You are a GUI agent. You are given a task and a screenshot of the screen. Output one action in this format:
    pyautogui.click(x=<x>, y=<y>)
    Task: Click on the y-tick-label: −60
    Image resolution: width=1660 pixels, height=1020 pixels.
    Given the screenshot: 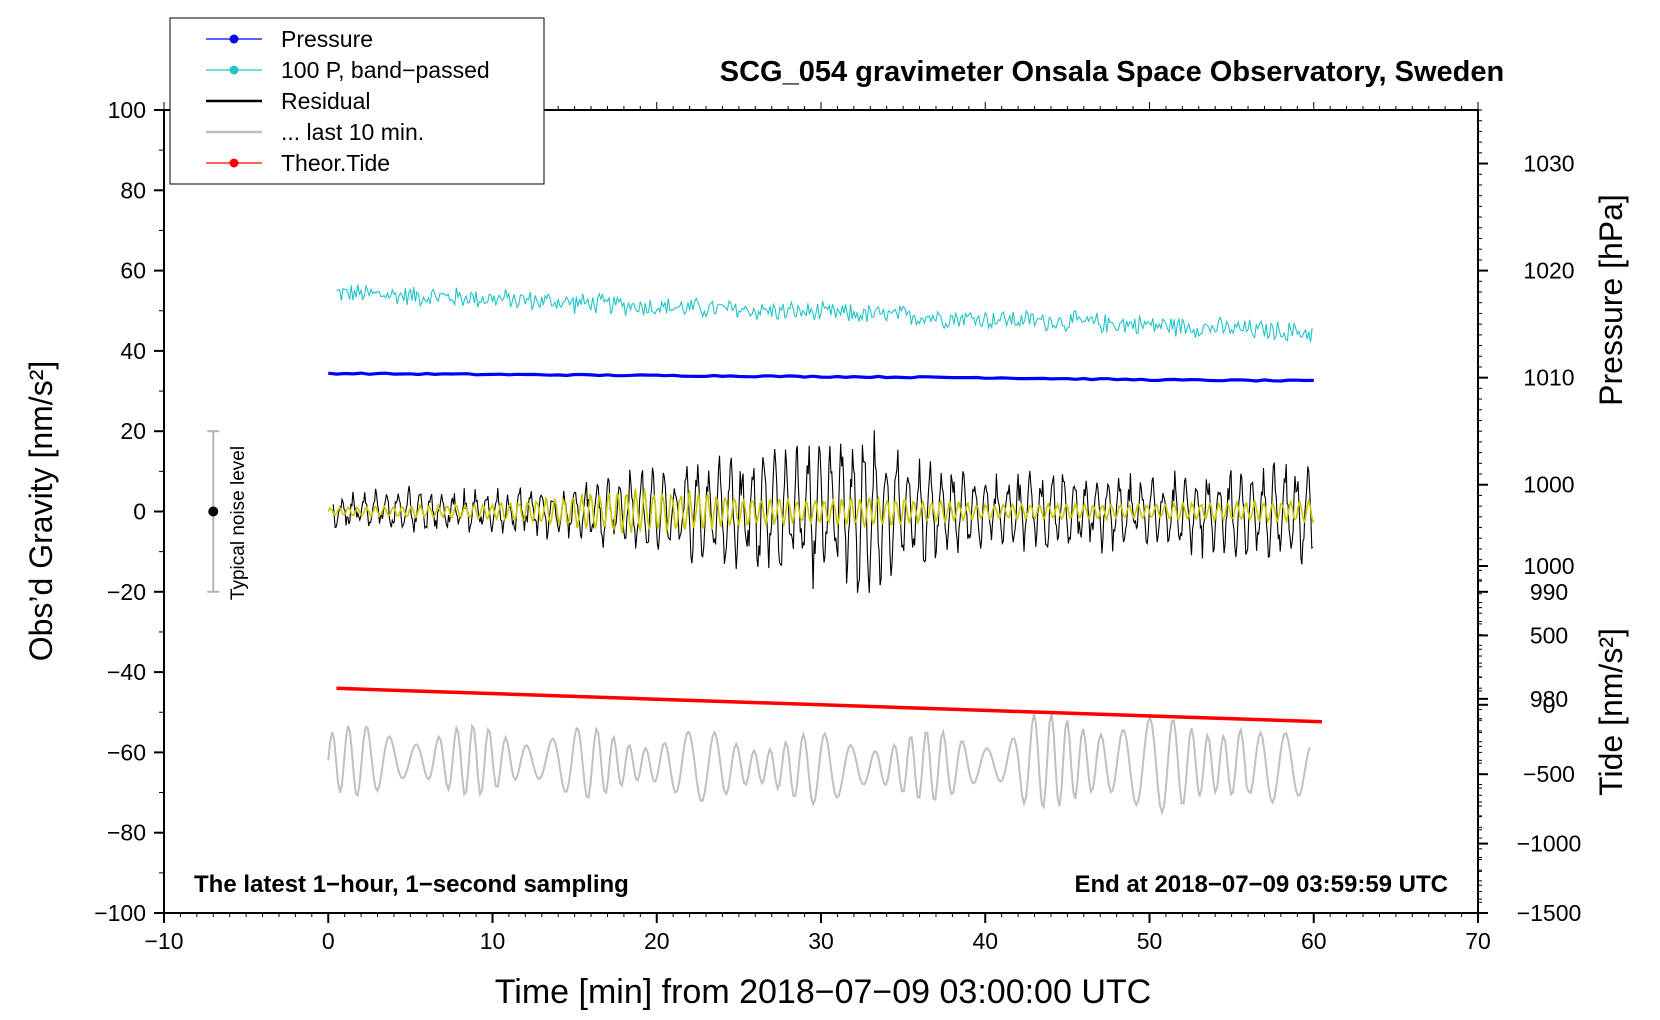 What is the action you would take?
    pyautogui.click(x=126, y=752)
    